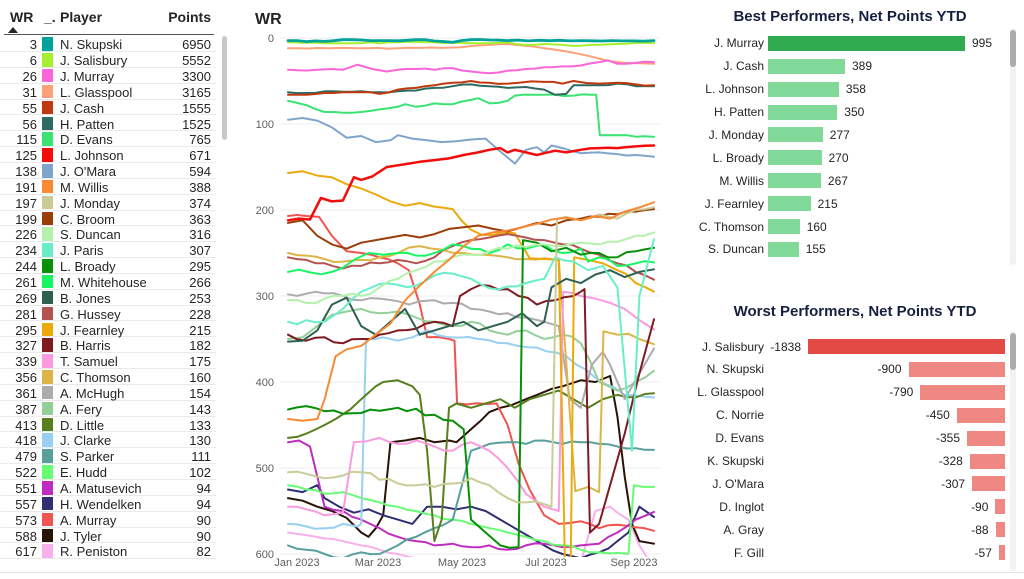  I want to click on svg-text: 600, so click(265, 555).